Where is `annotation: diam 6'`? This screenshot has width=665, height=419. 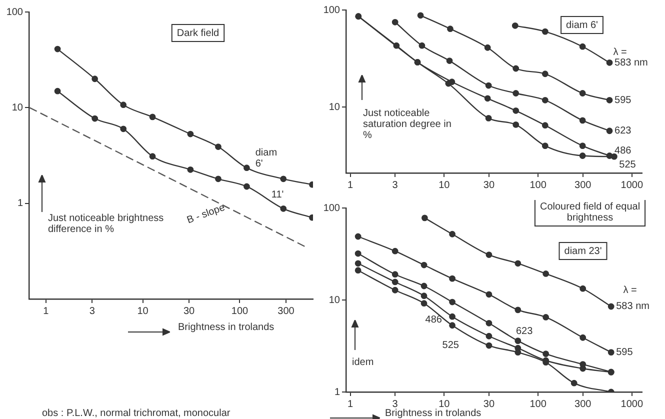
annotation: diam 6' is located at coordinates (582, 25).